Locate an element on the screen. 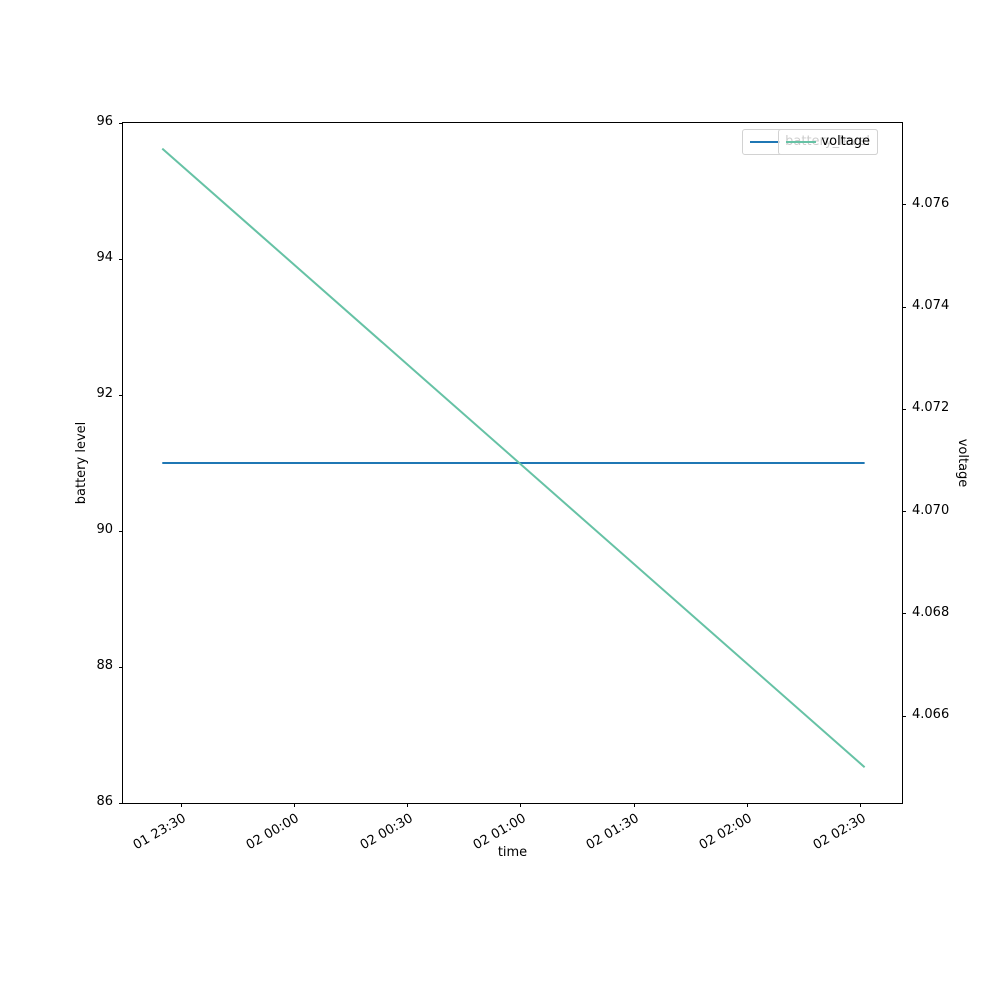  left-axis-title: battery level is located at coordinates (81, 463).